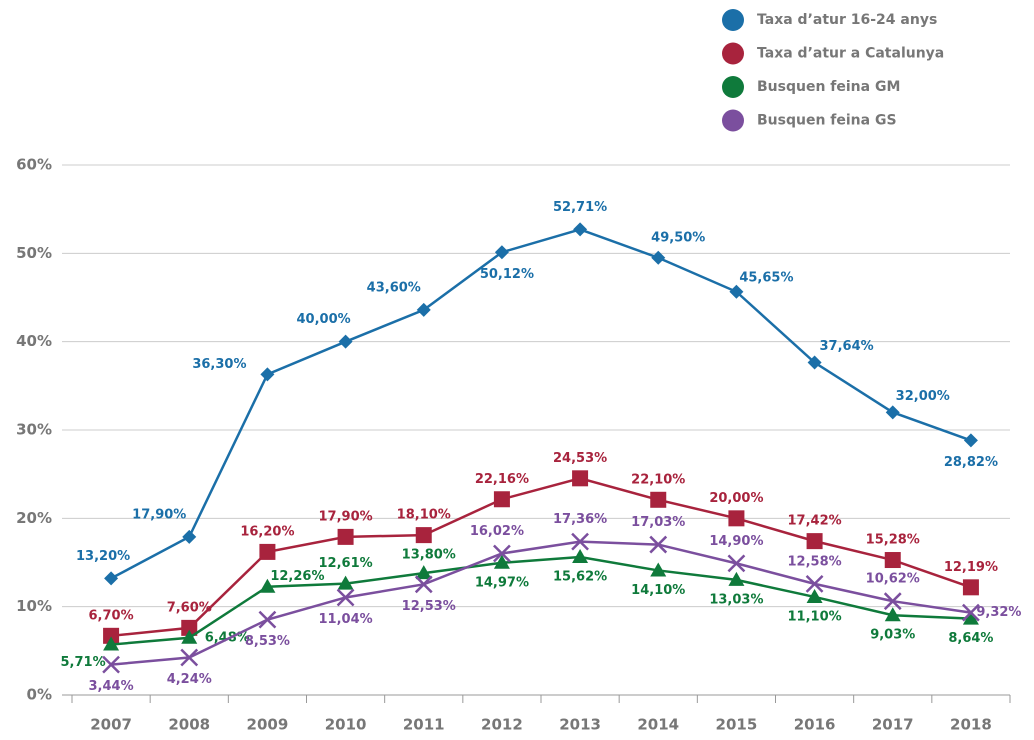 The height and width of the screenshot is (740, 1034). Describe the element at coordinates (847, 346) in the screenshot. I see `data-label: 37,64%` at that location.